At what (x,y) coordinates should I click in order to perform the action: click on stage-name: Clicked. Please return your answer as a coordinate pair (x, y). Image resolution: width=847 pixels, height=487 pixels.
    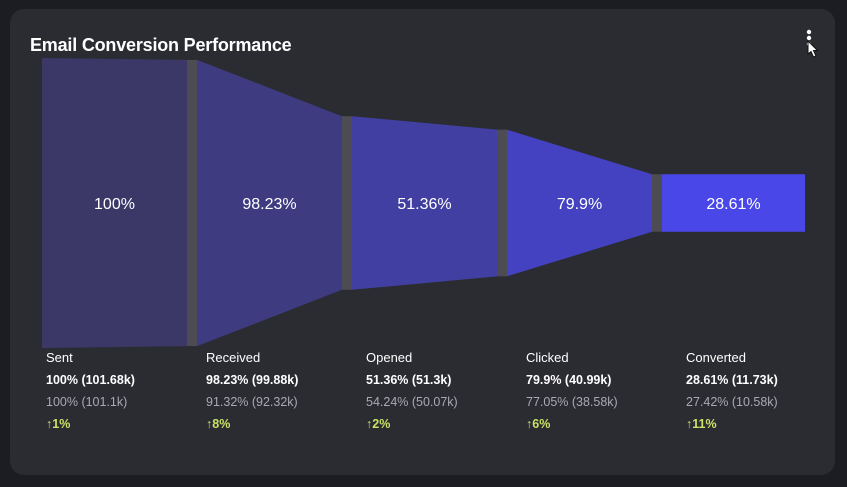
    Looking at the image, I should click on (547, 357).